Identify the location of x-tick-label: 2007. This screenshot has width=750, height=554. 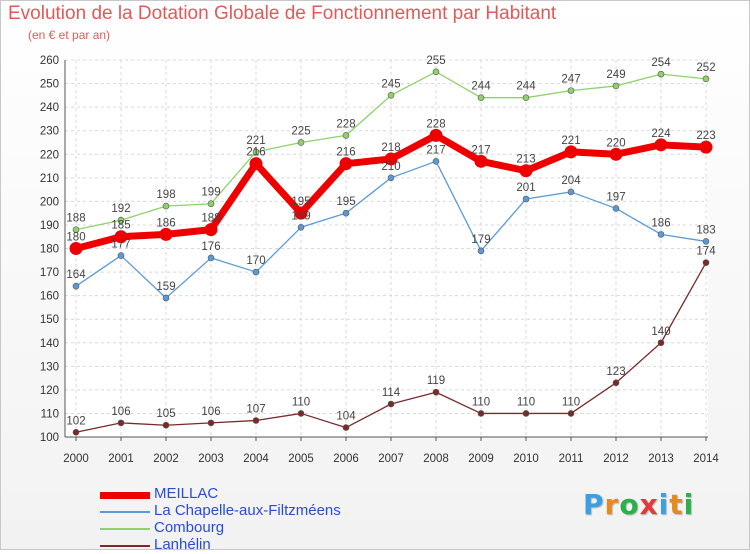
(391, 459).